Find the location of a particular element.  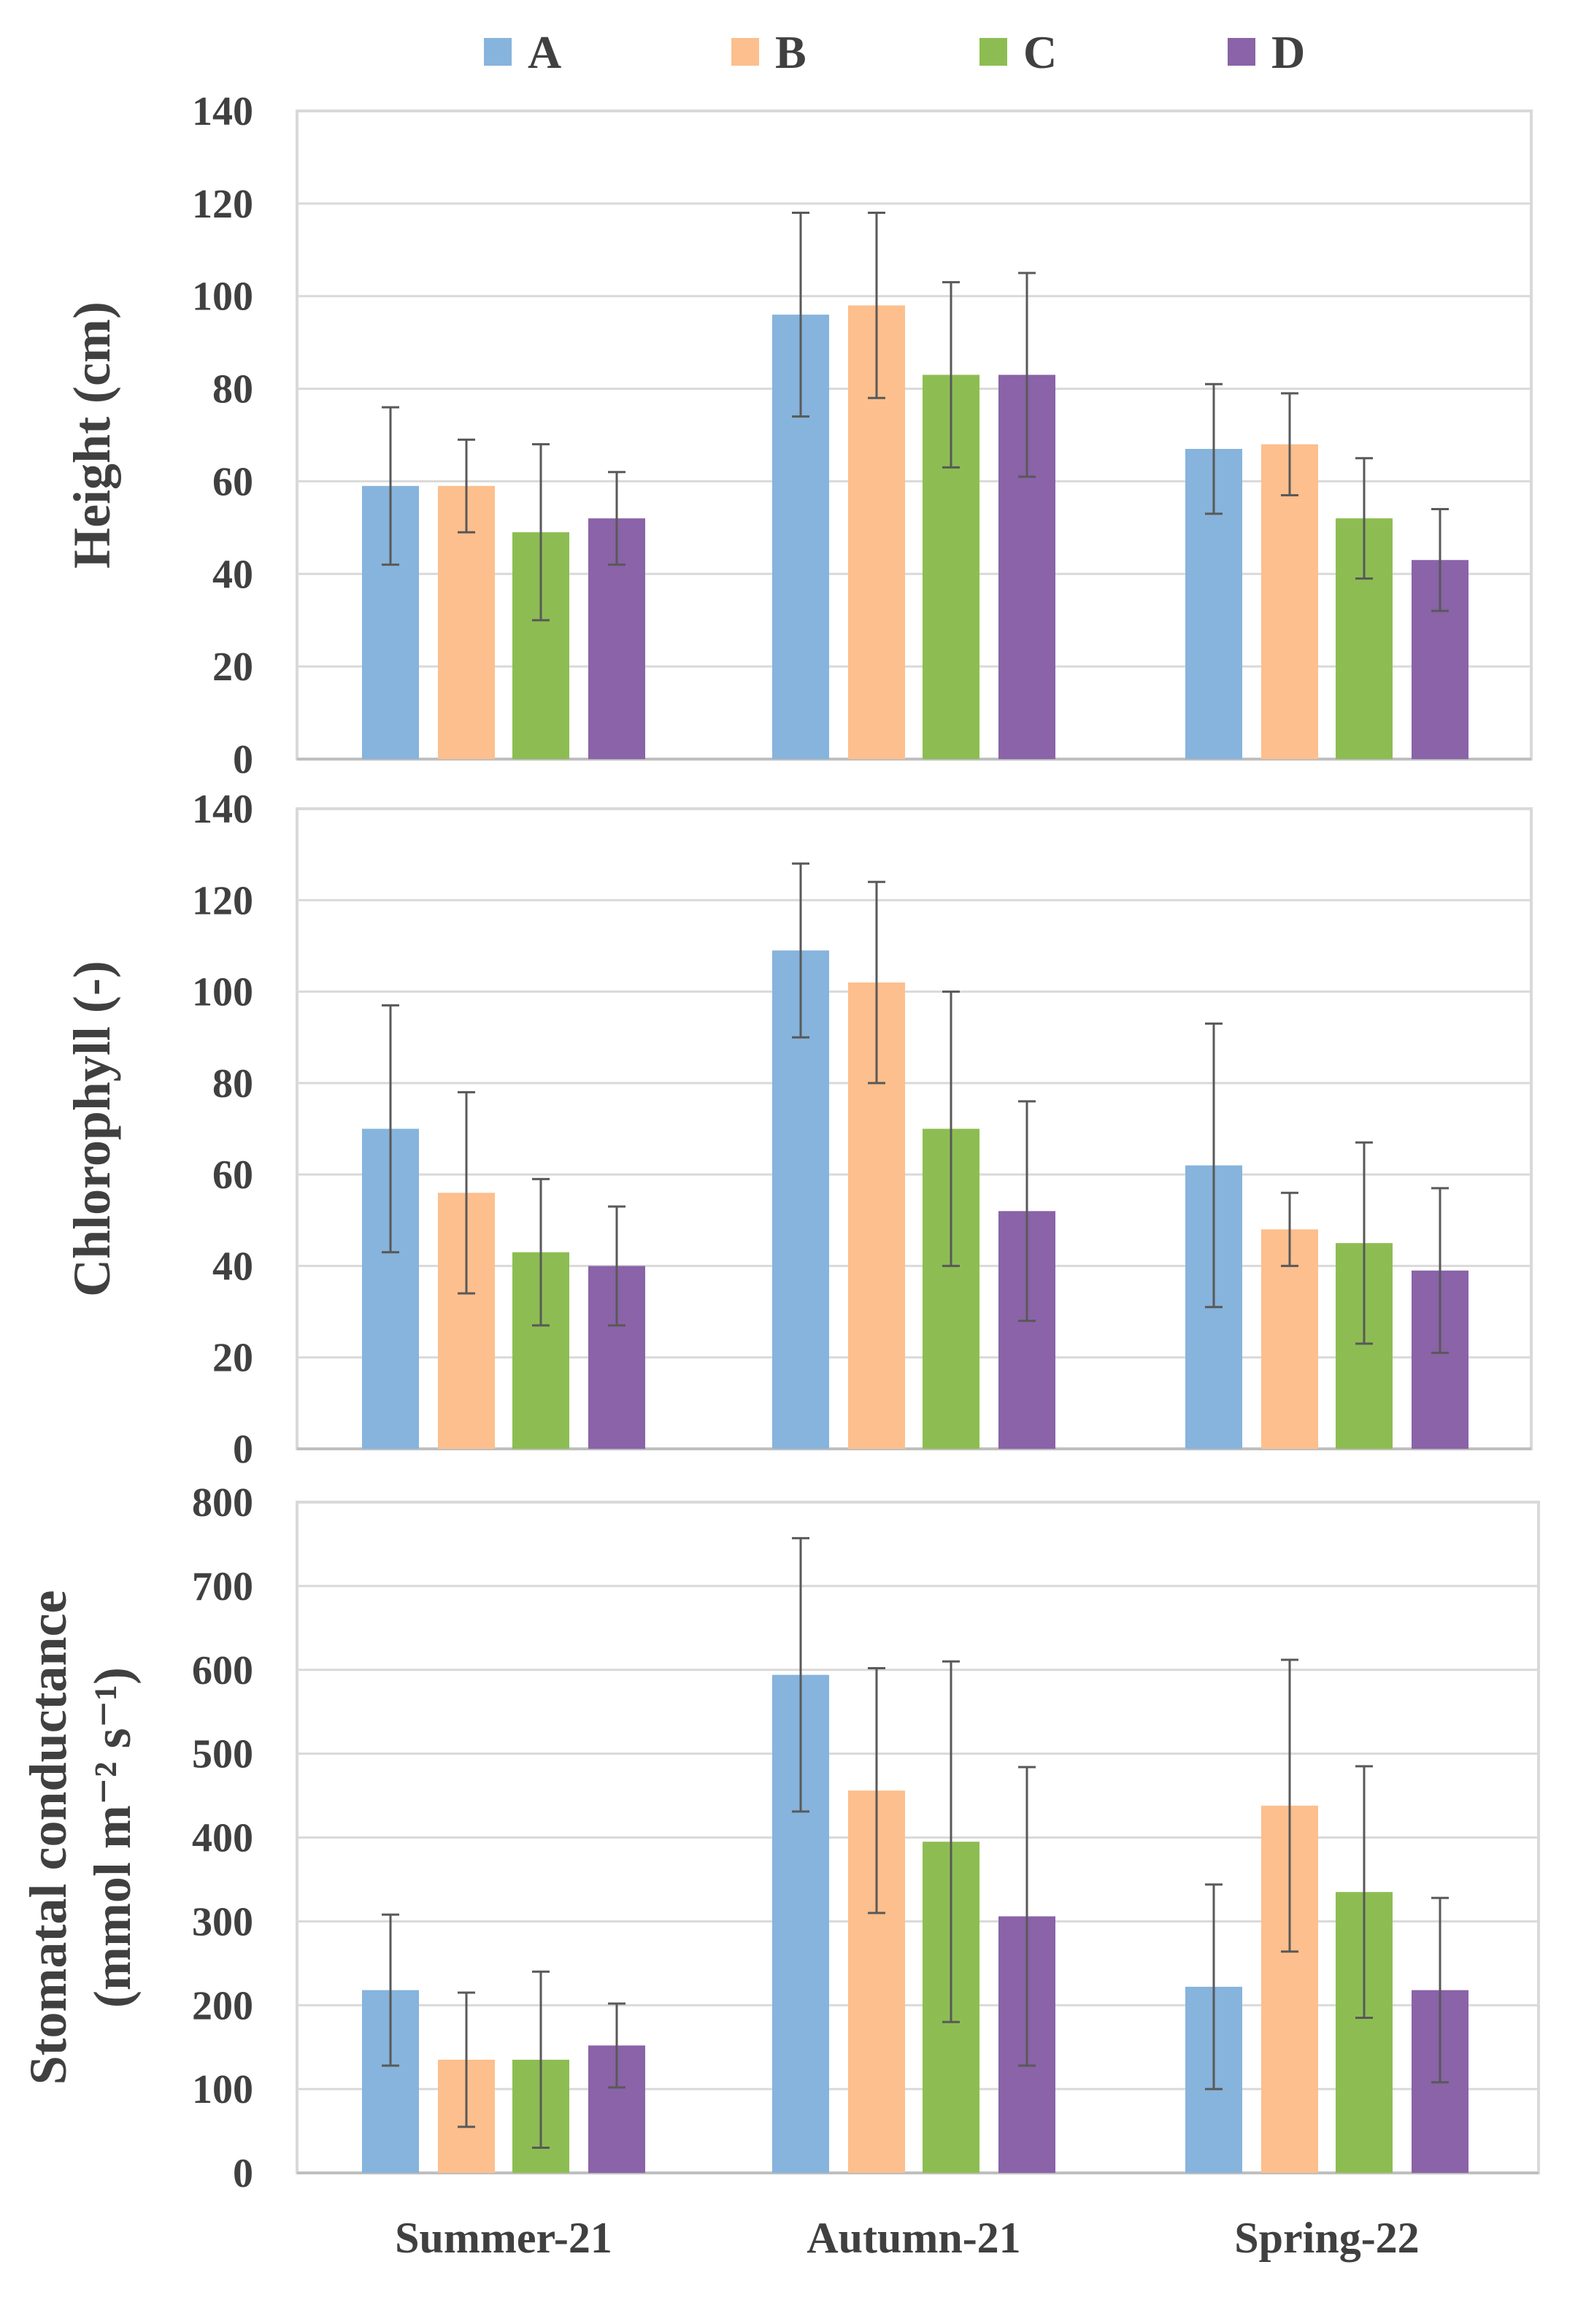

x-tick-label-summer-21: Summer-21 is located at coordinates (503, 2238).